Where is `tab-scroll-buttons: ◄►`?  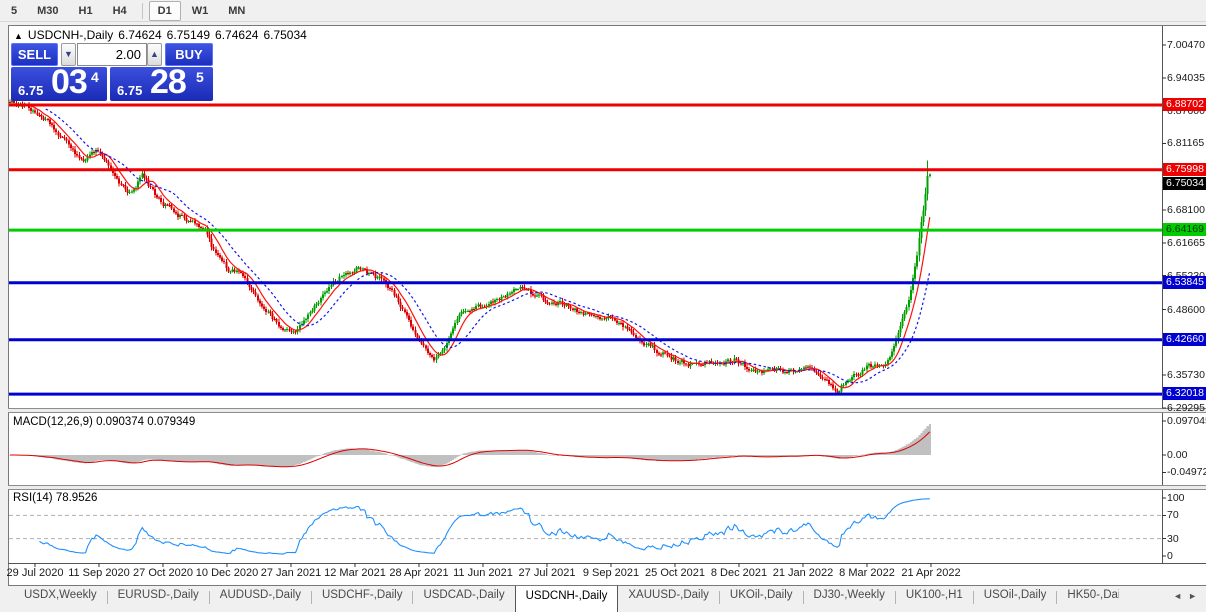
tab-scroll-buttons: ◄► is located at coordinates (1188, 596).